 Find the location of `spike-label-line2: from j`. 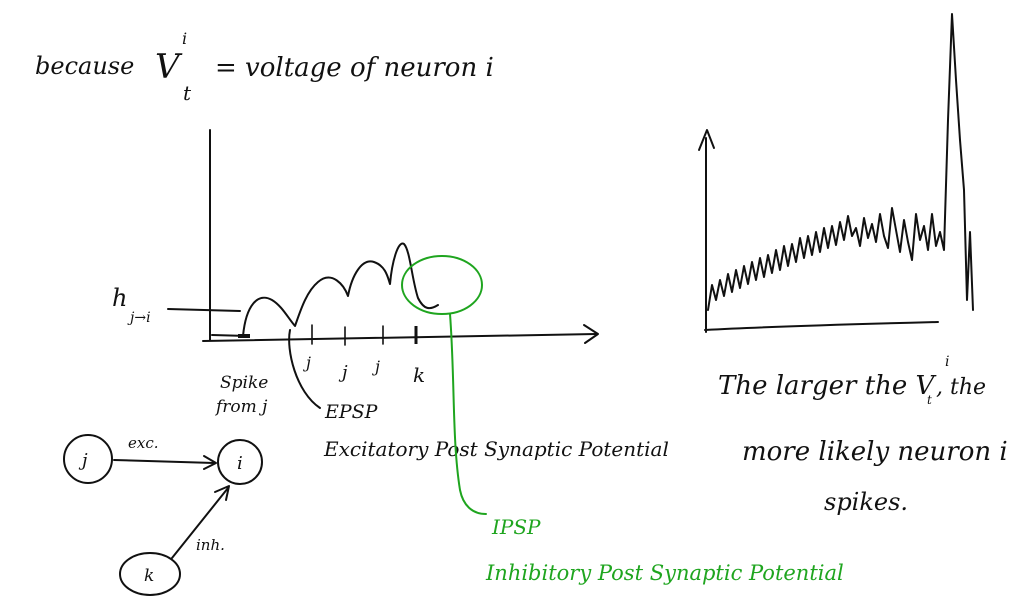

spike-label-line2: from j is located at coordinates (241, 407).